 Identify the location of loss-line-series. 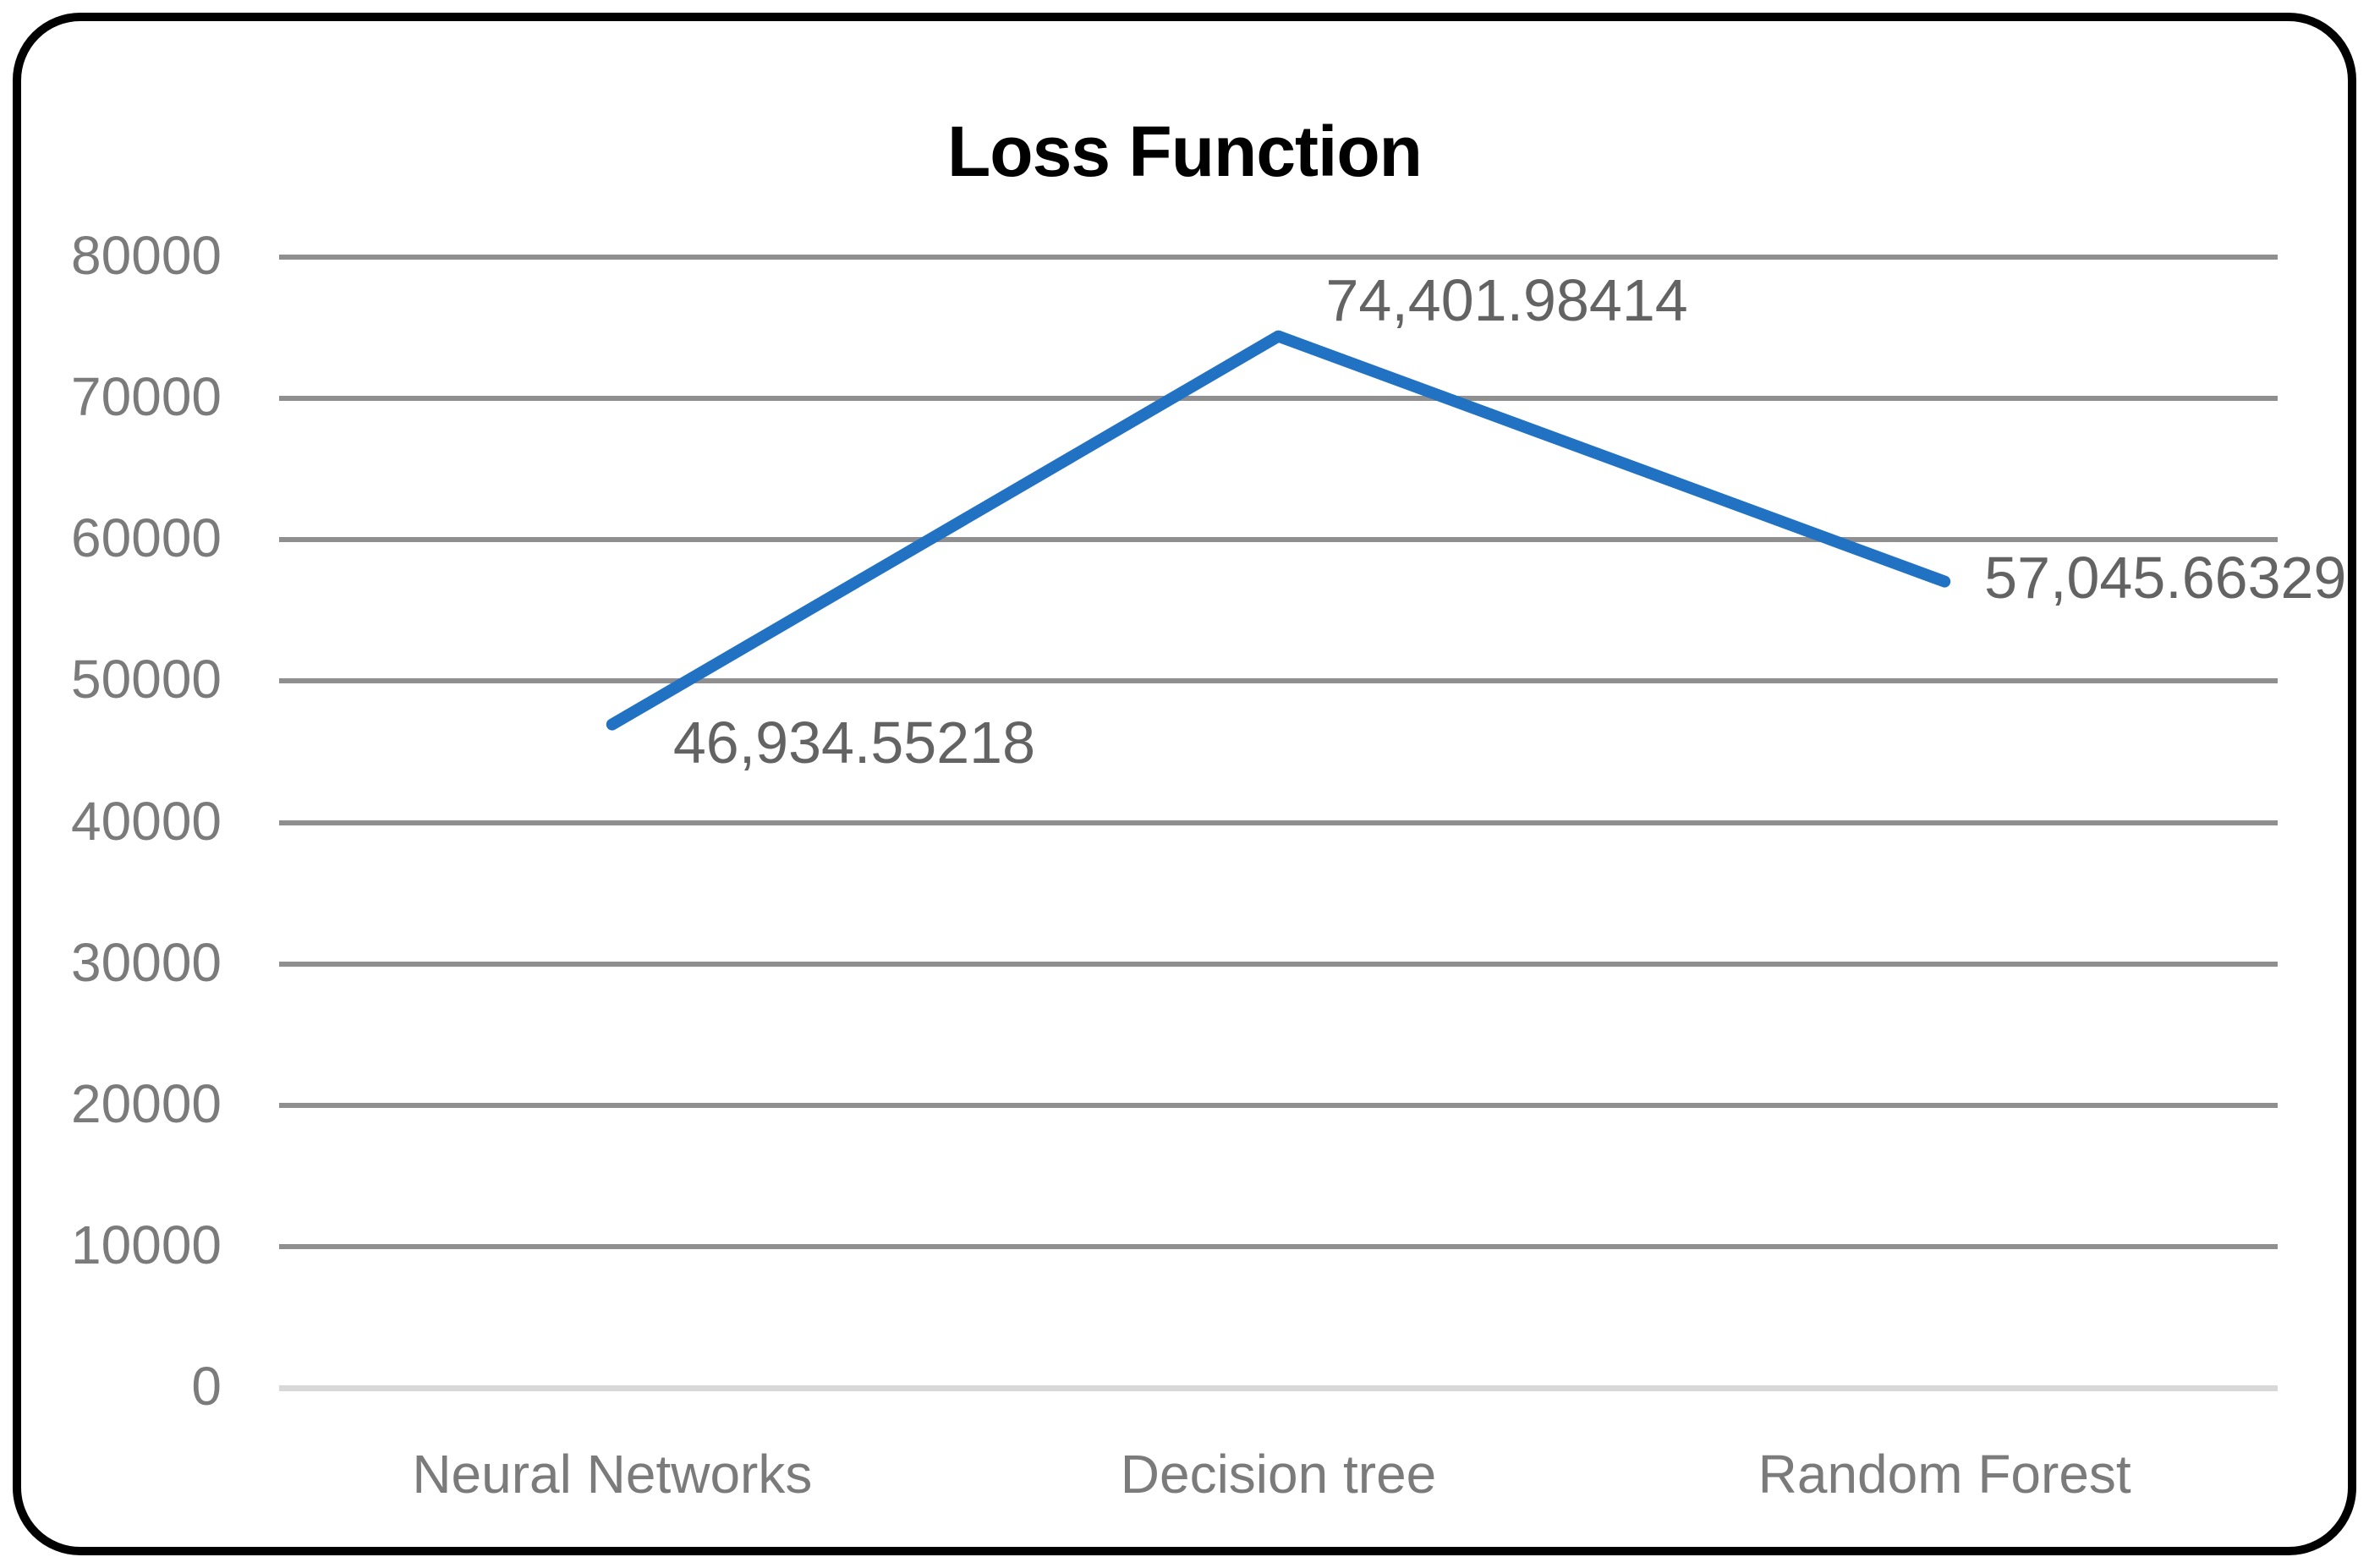
(1278, 530).